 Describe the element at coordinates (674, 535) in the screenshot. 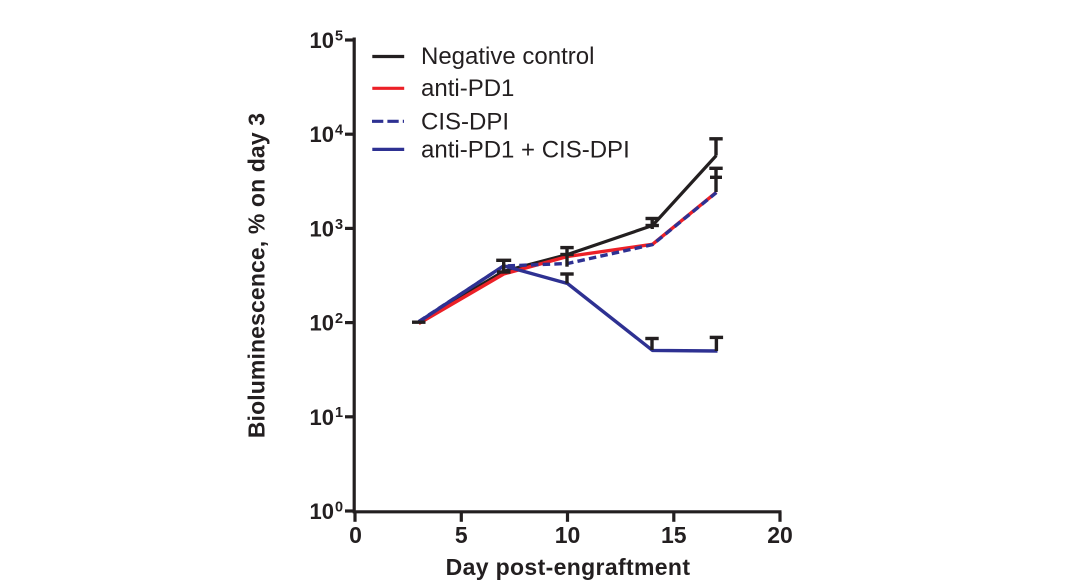

I see `svg-text: 15` at that location.